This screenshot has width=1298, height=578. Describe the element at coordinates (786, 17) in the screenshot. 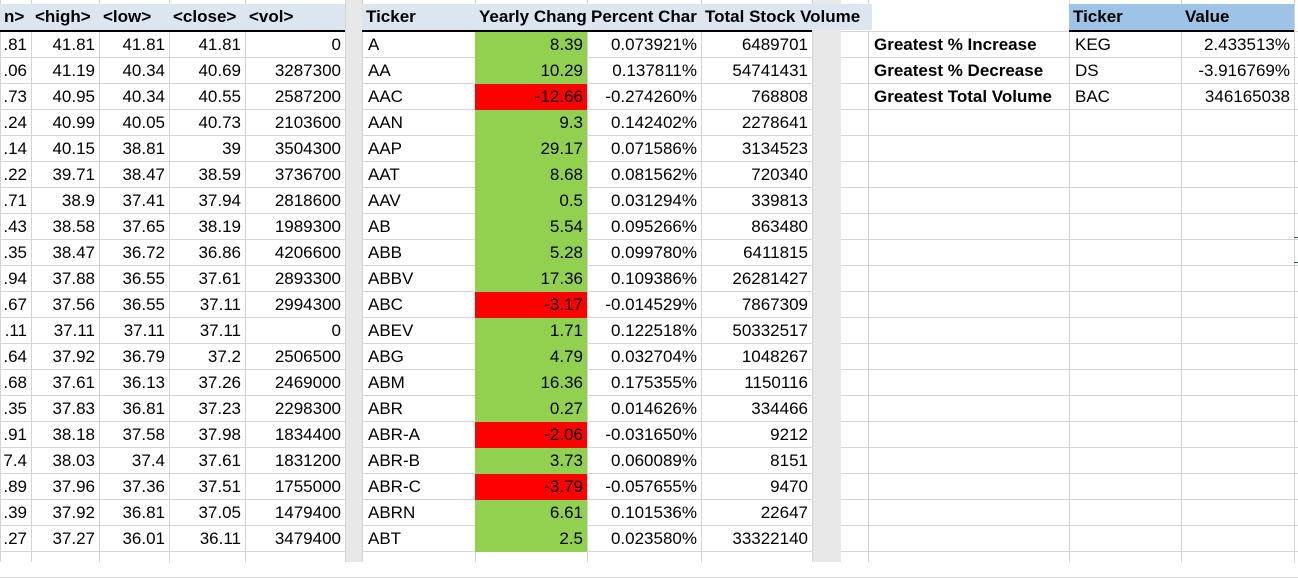

I see `summary-header-total-volume: Total Stock Volume` at that location.